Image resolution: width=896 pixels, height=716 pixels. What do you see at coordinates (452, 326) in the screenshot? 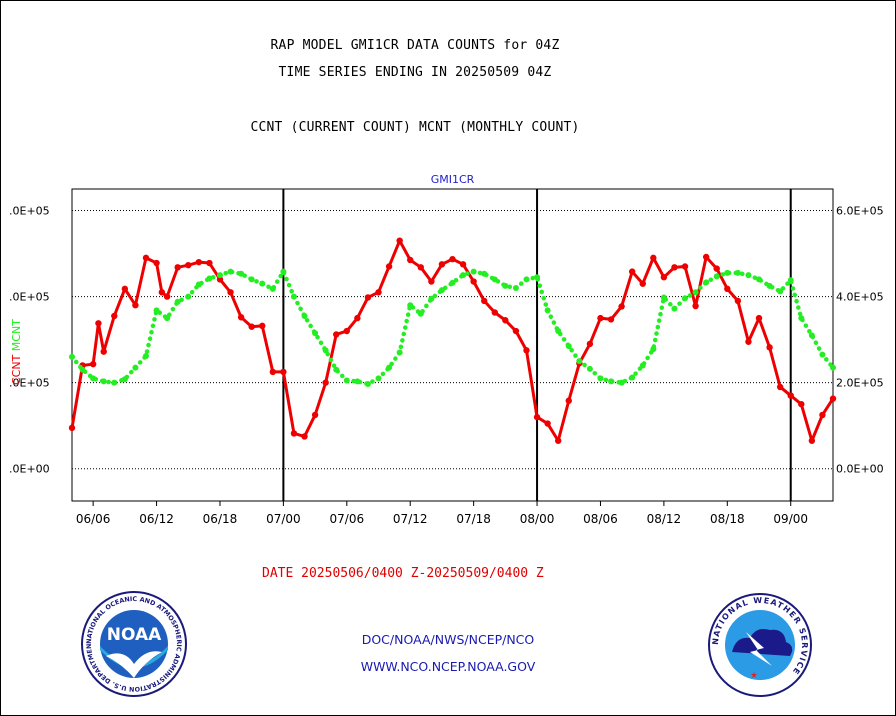
I see `series-line-mcnt` at bounding box center [452, 326].